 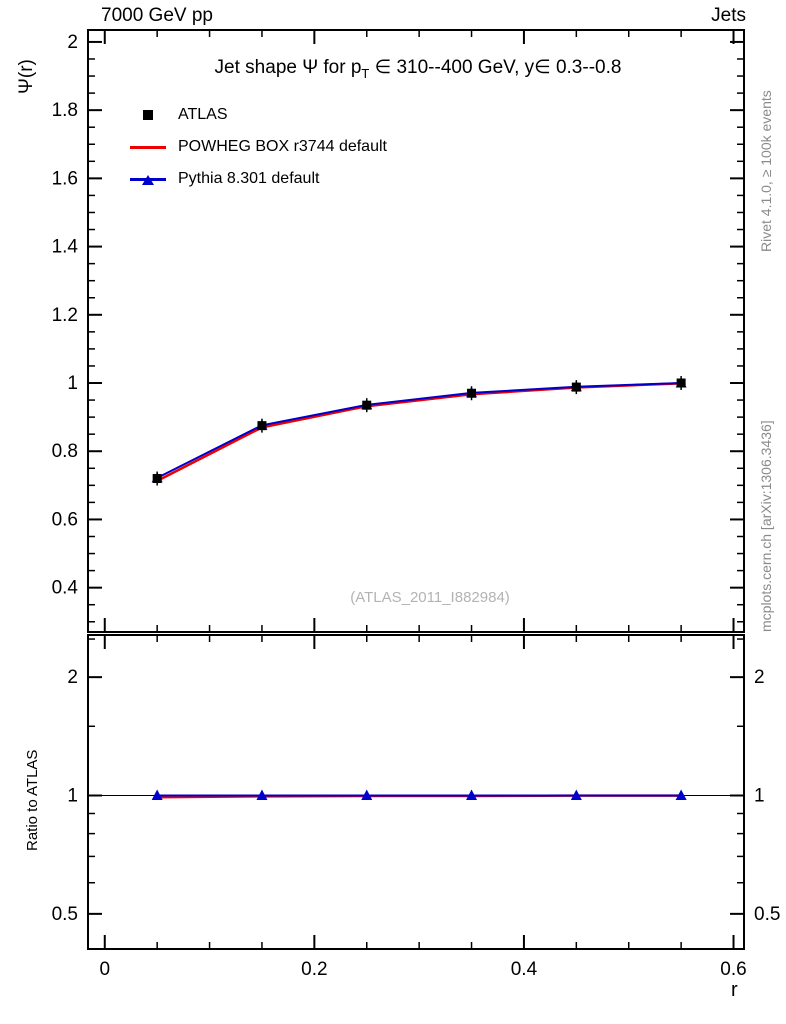 What do you see at coordinates (314, 969) in the screenshot?
I see `svg-text: 0.2` at bounding box center [314, 969].